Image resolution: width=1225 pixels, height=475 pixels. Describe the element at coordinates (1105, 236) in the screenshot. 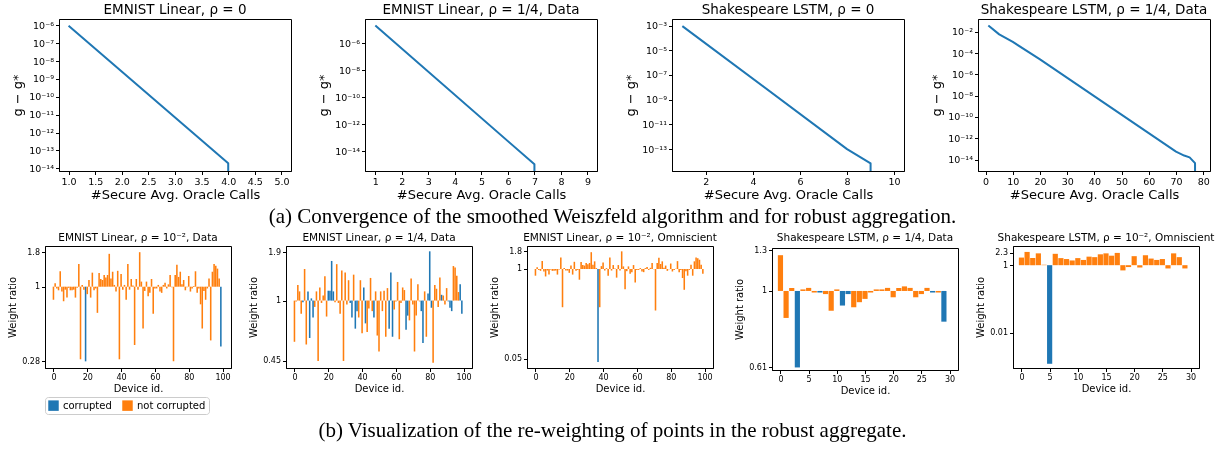

I see `chart-title: Shakespeare LSTM, ρ = 10⁻², Omniscient` at that location.